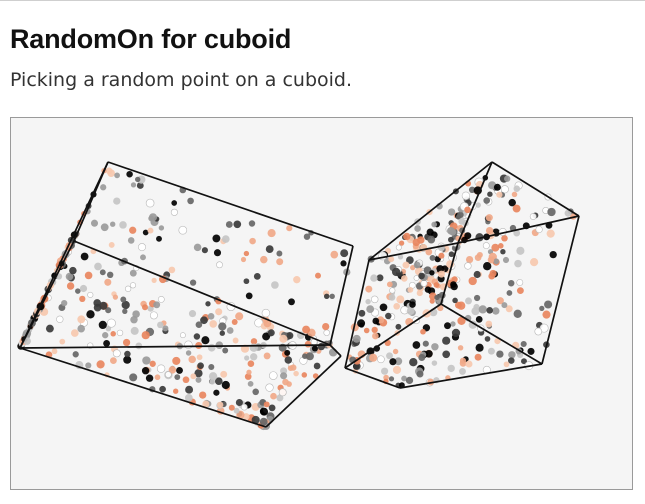  What do you see at coordinates (181, 80) in the screenshot?
I see `page-subtitle: Picking a random point on a cuboid.` at bounding box center [181, 80].